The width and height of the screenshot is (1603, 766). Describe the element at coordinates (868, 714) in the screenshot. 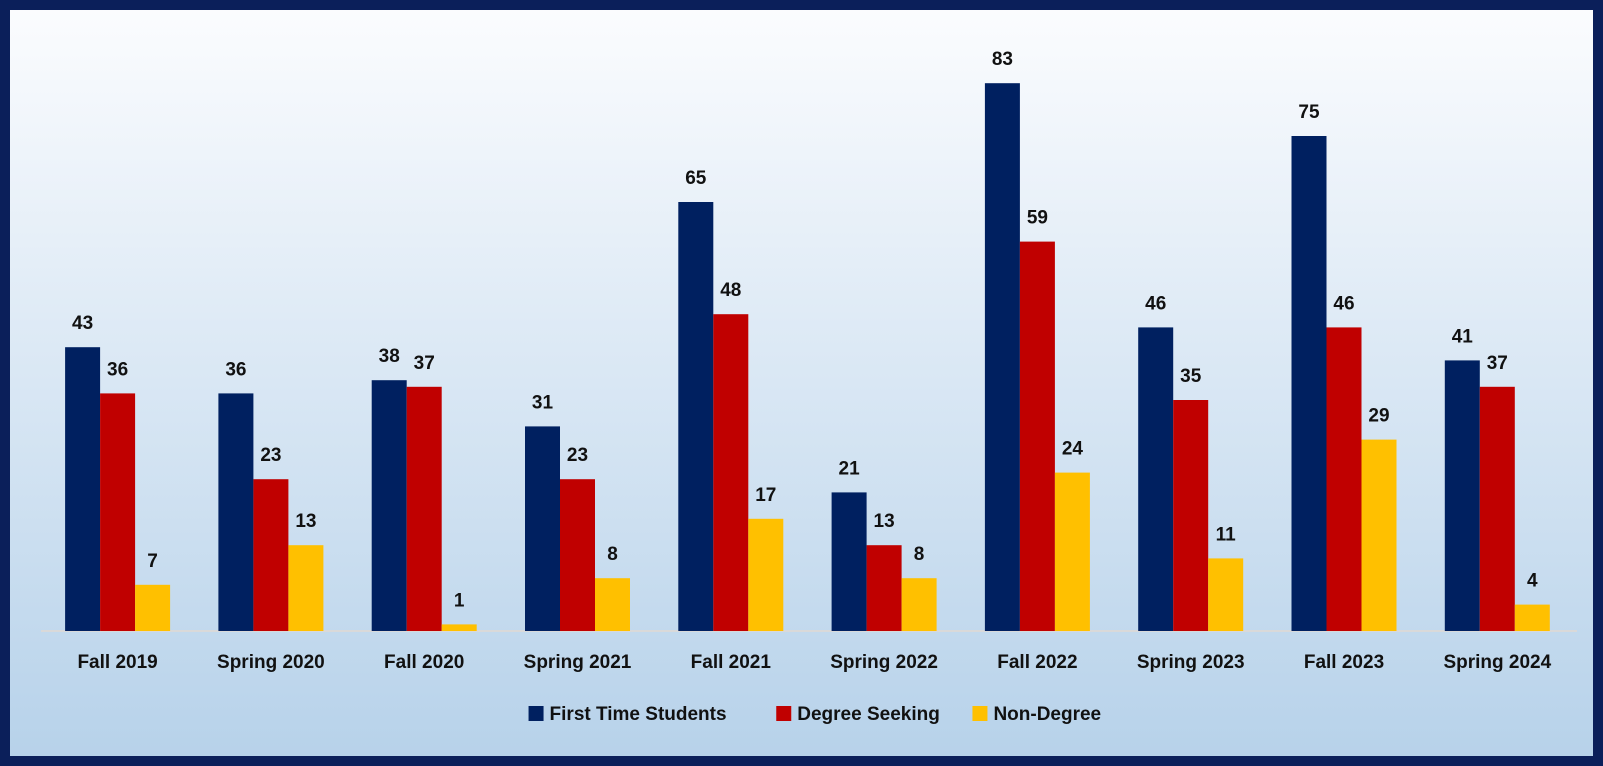

I see `legend-label: Degree Seeking` at that location.